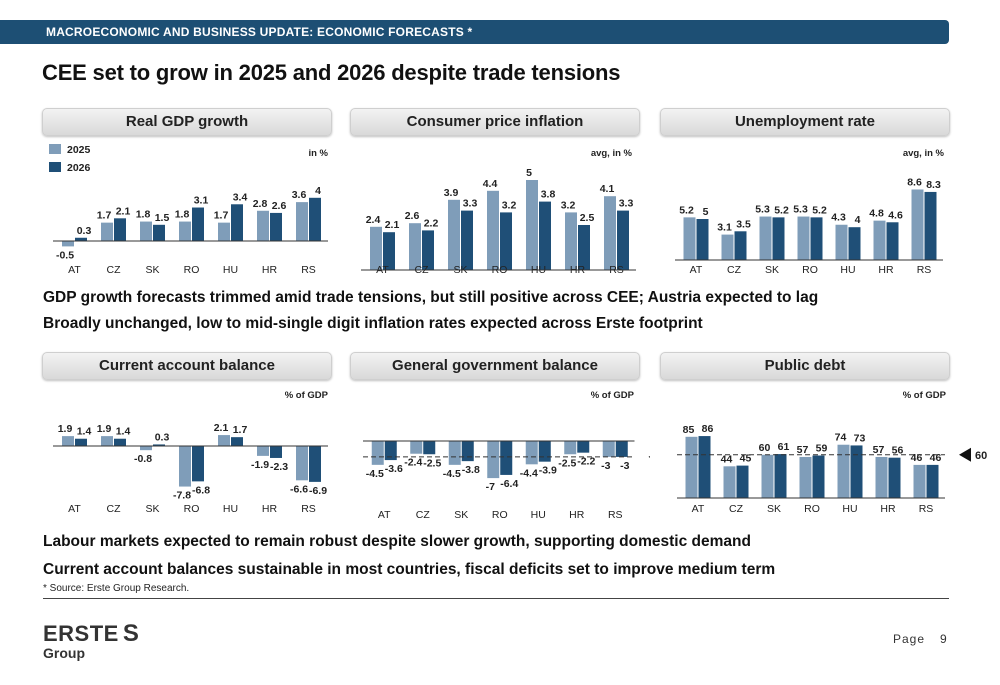 The width and height of the screenshot is (1000, 685). What do you see at coordinates (805, 366) in the screenshot?
I see `panel-header-public-debt: Public debt` at bounding box center [805, 366].